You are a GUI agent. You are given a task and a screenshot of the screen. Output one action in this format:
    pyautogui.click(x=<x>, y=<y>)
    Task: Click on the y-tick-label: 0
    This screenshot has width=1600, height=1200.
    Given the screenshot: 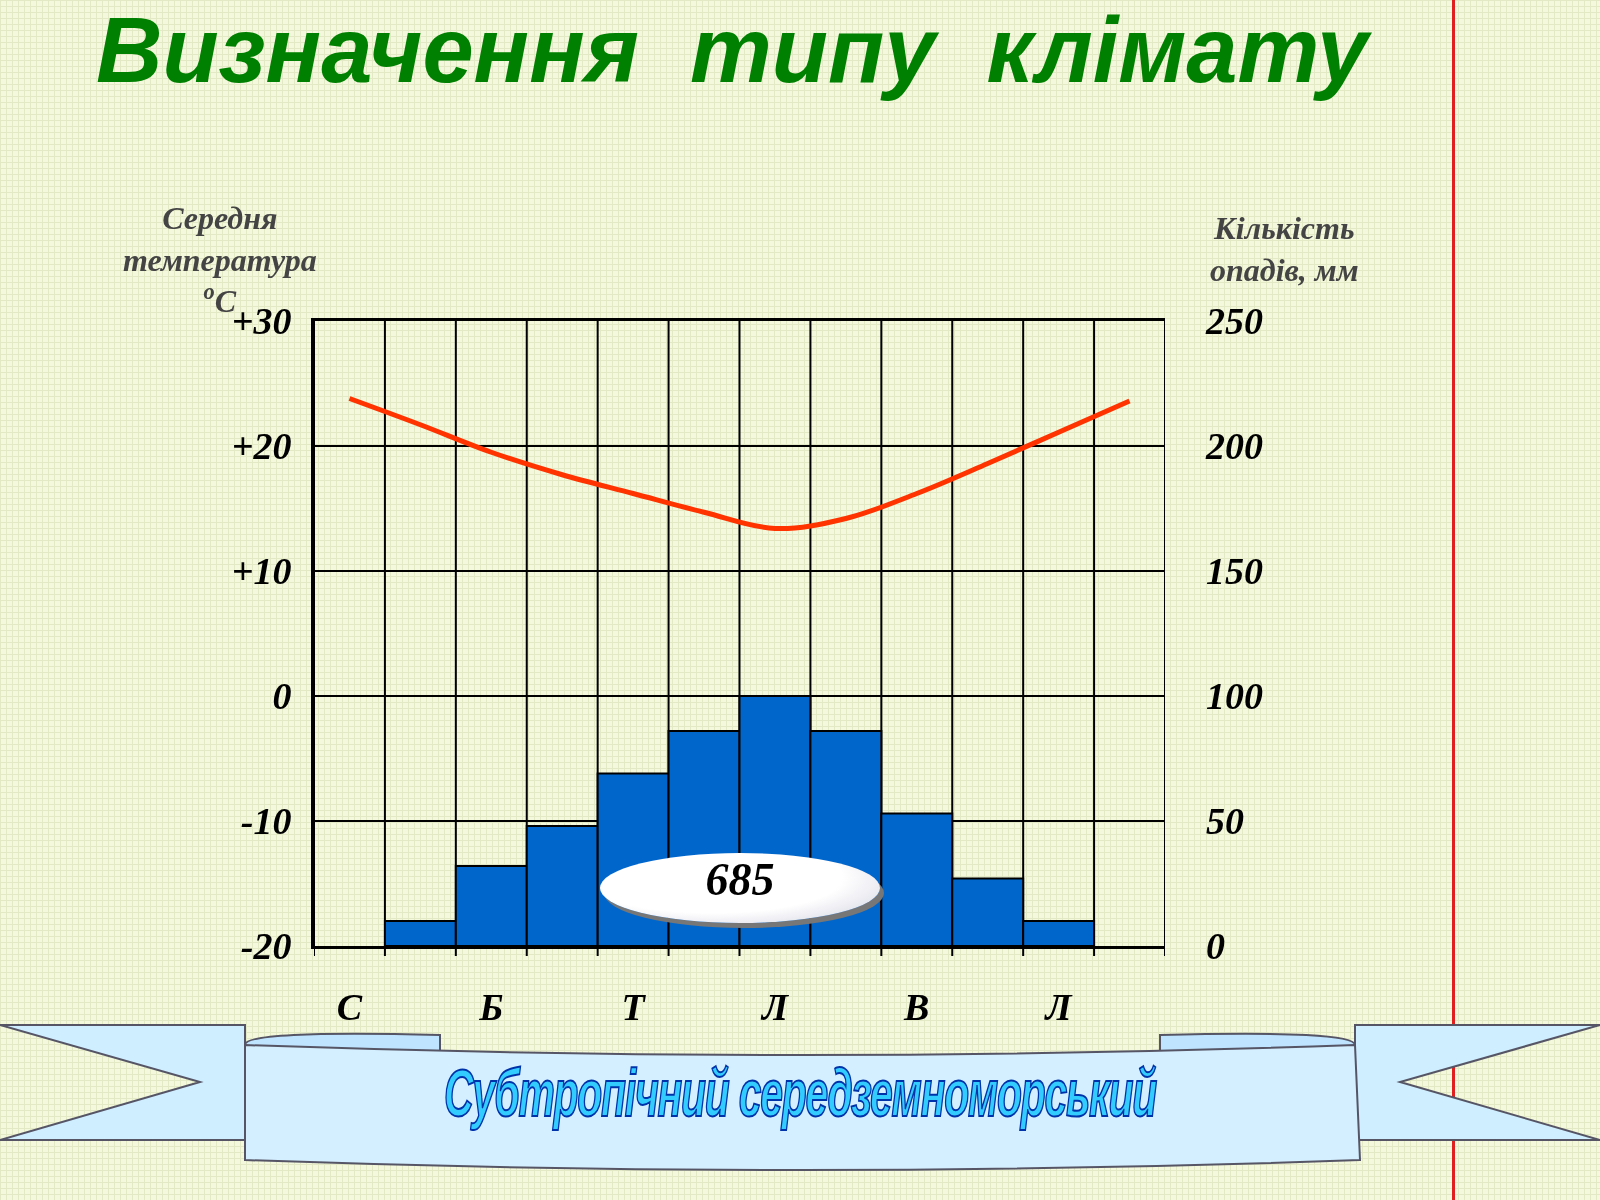 What is the action you would take?
    pyautogui.click(x=282, y=696)
    